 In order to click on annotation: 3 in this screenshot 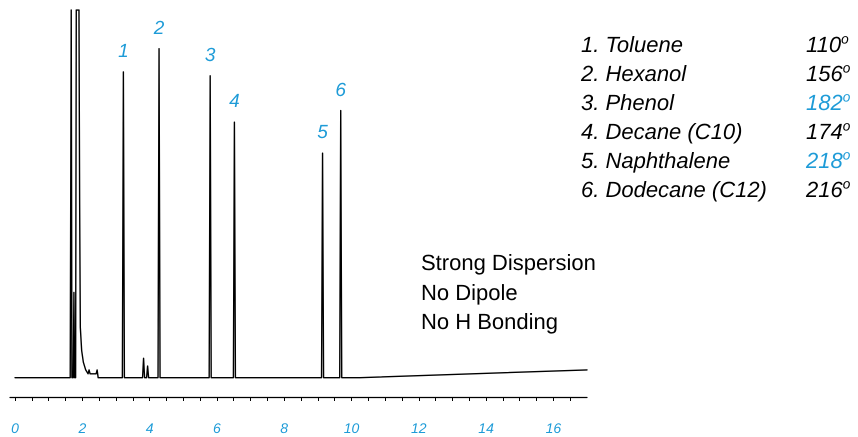, I will do `click(210, 55)`.